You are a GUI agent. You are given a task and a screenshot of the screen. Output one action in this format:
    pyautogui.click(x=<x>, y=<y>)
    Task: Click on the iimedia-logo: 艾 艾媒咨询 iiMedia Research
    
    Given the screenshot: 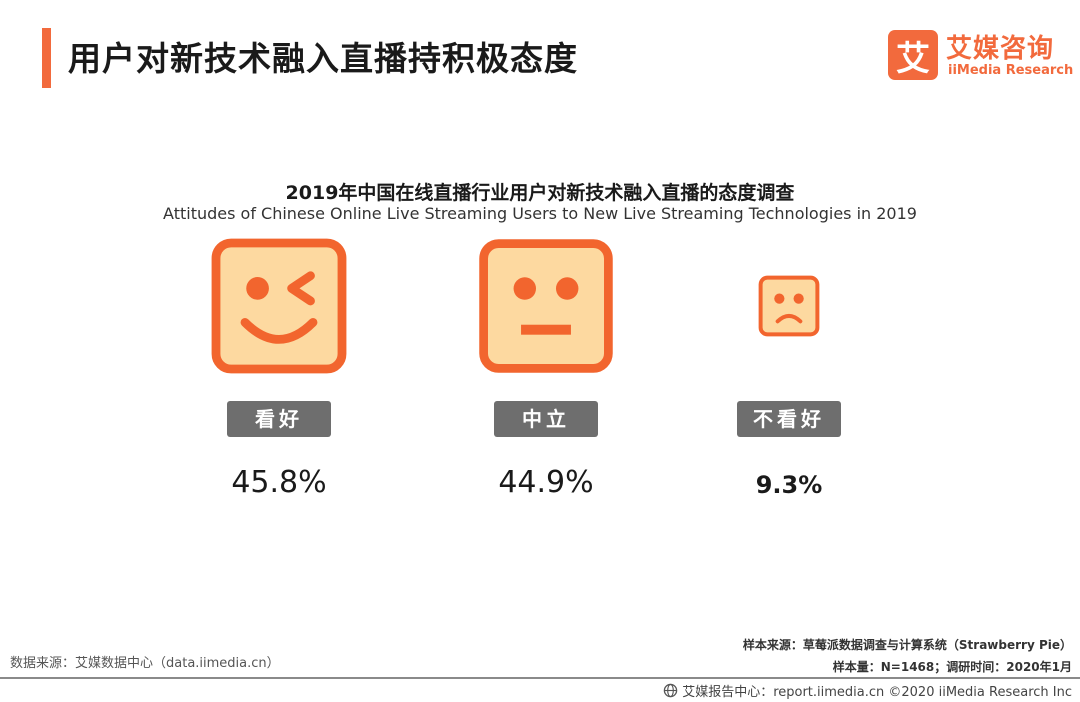 What is the action you would take?
    pyautogui.click(x=980, y=57)
    